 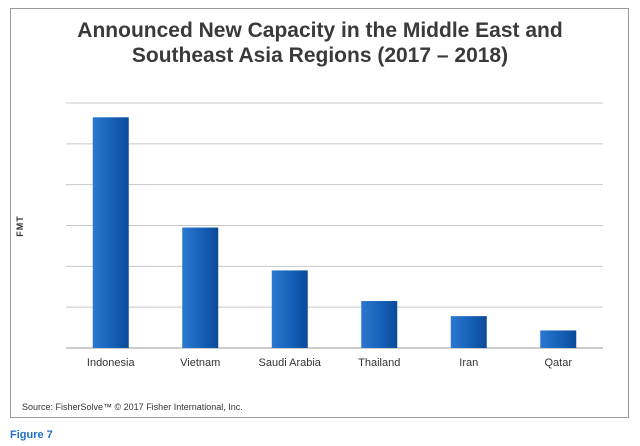 What do you see at coordinates (558, 339) in the screenshot?
I see `bar-qatar` at bounding box center [558, 339].